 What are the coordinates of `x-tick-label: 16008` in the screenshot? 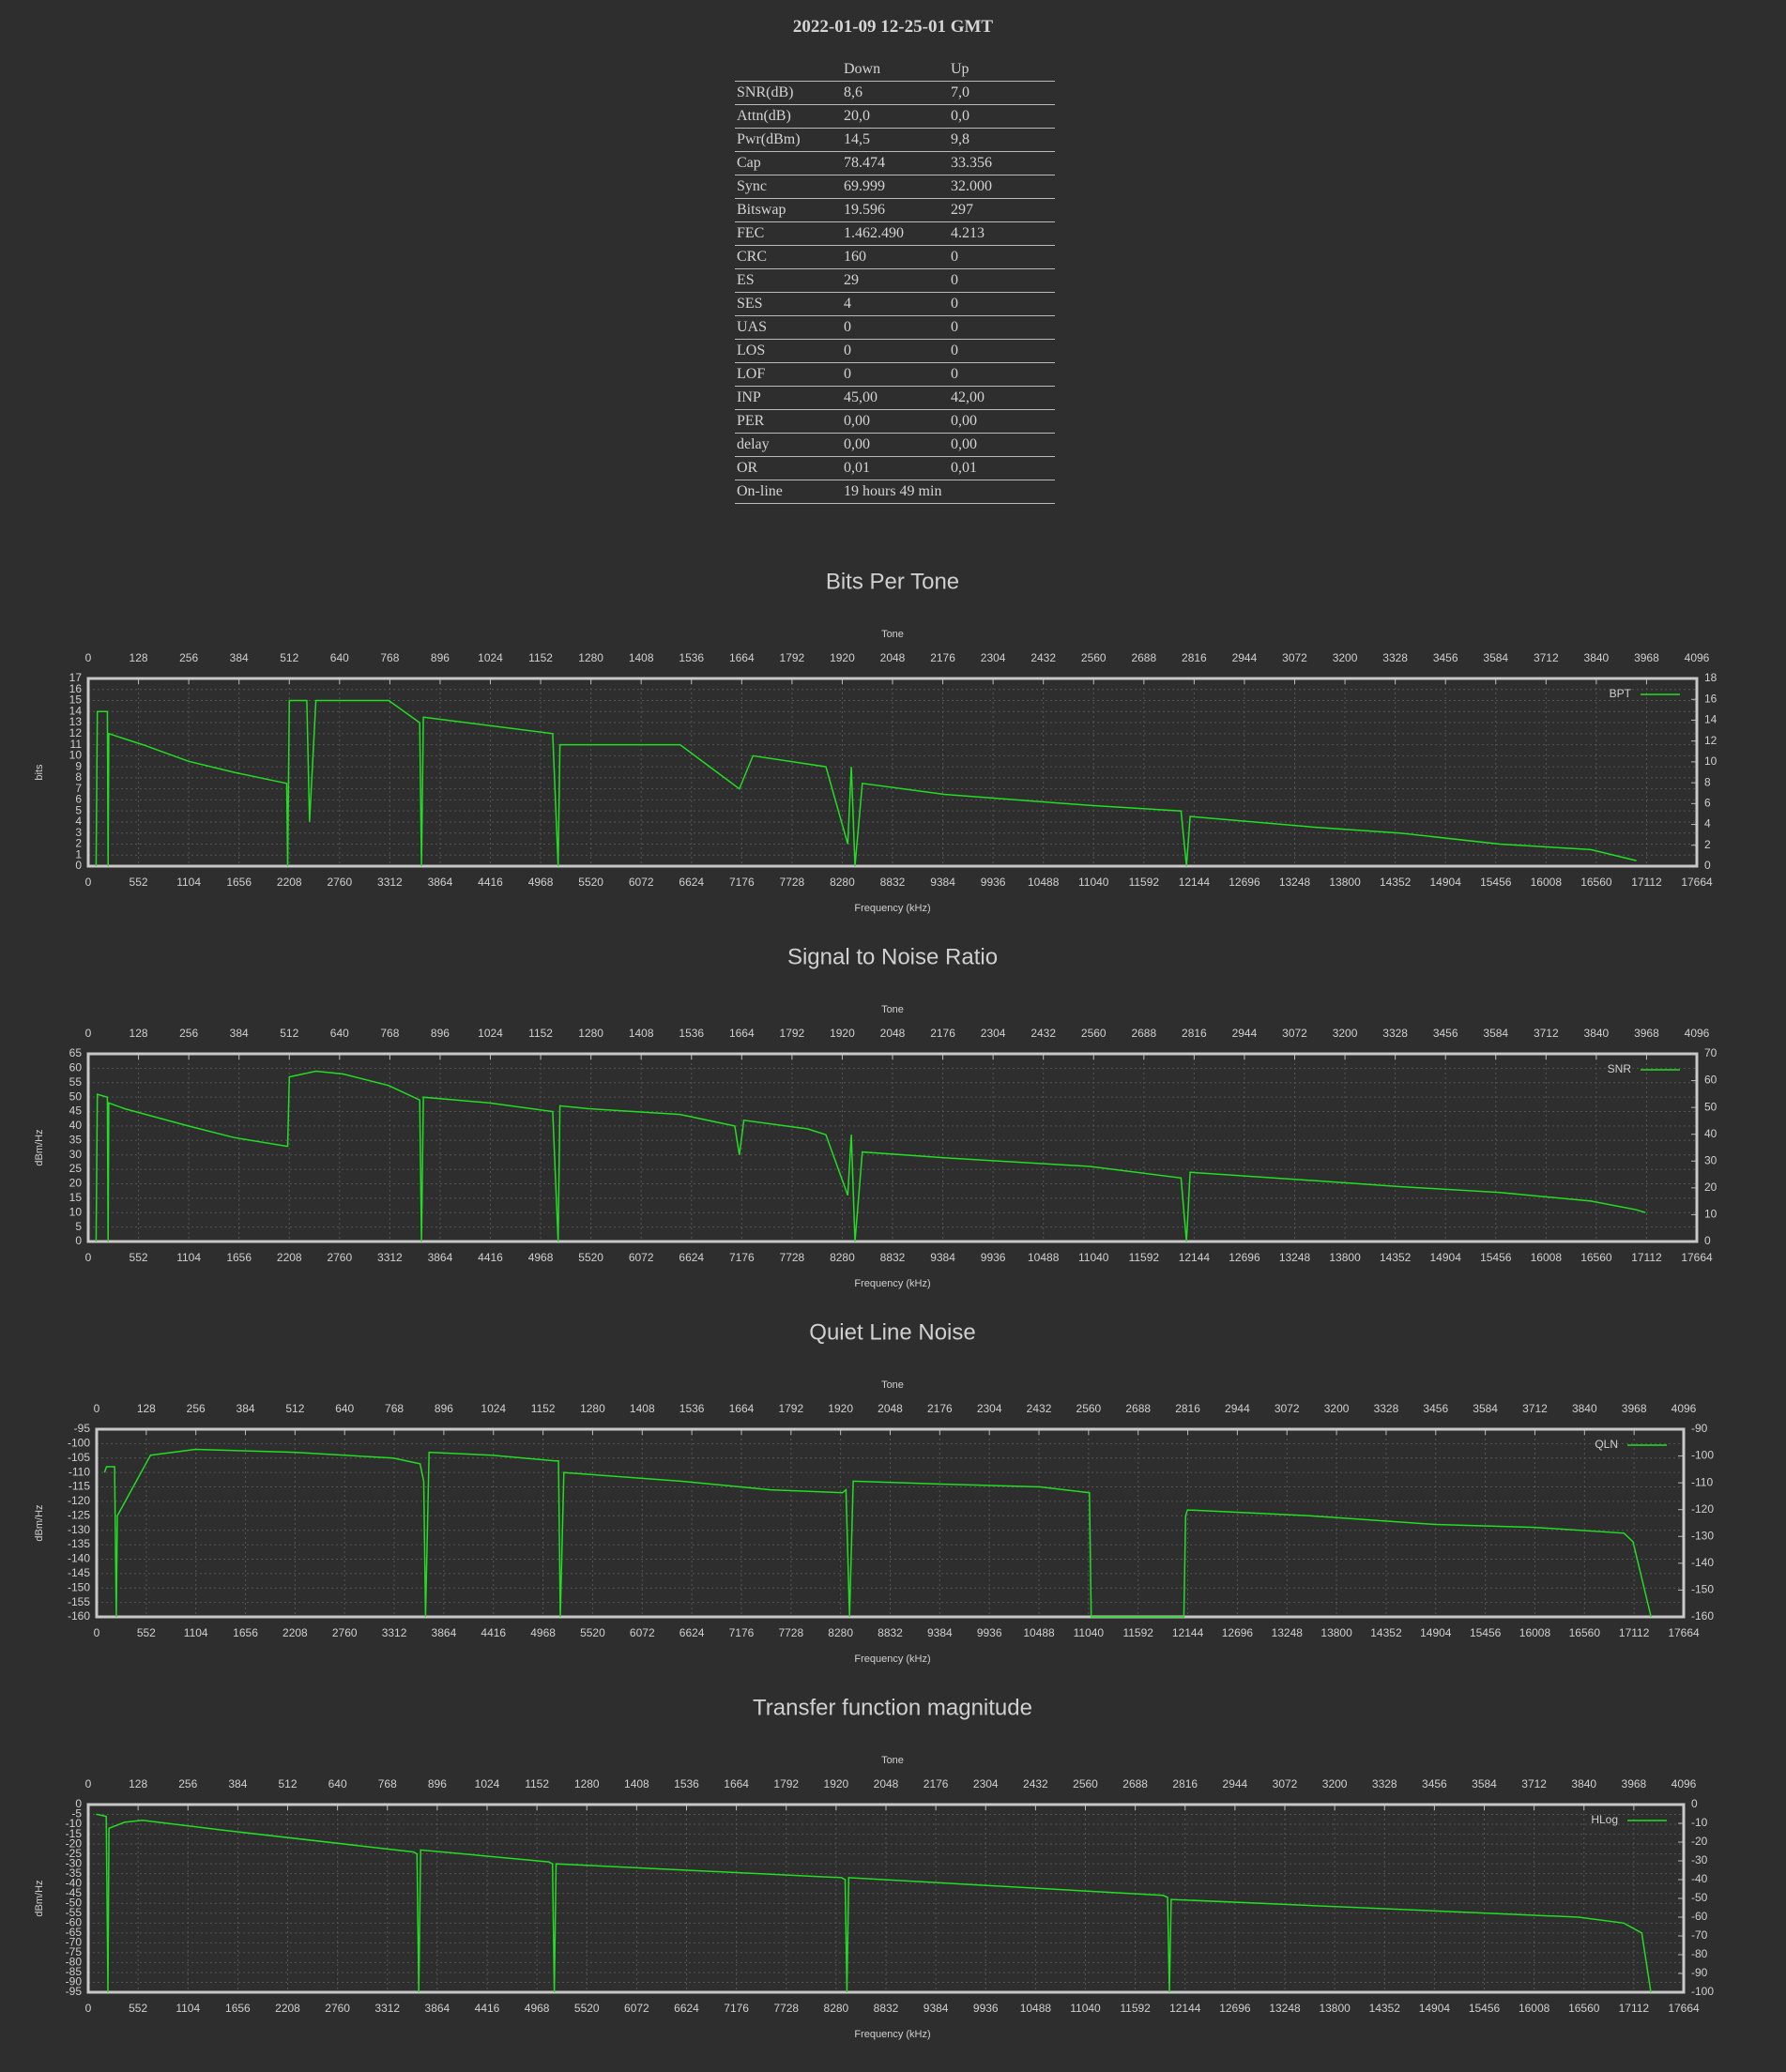 It's located at (1534, 2008).